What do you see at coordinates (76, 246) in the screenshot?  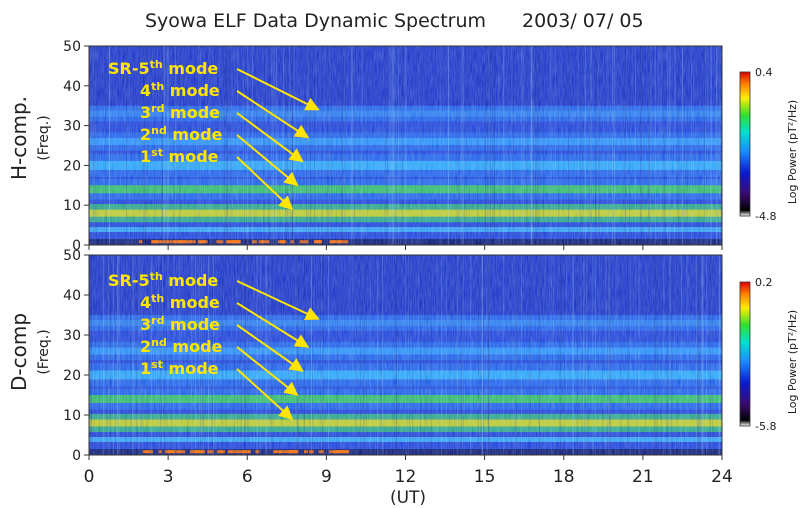 I see `y-tick-label: 0` at bounding box center [76, 246].